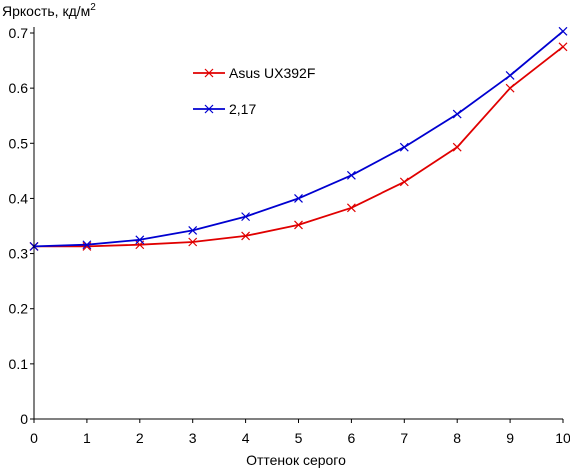  I want to click on x-tick-label: 6, so click(352, 438).